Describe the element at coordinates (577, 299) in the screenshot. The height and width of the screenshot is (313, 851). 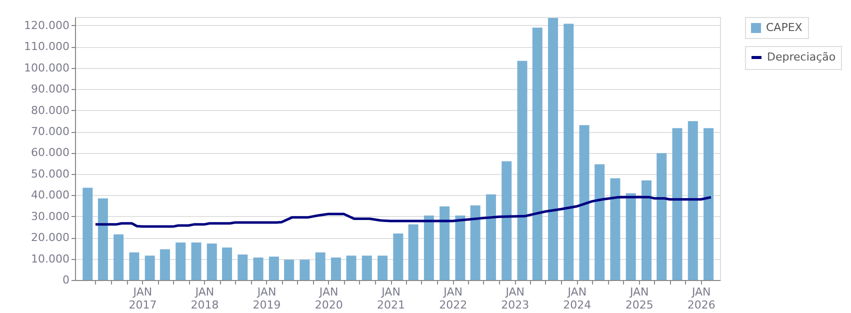
I see `x-tick-label: JAN 2024` at that location.